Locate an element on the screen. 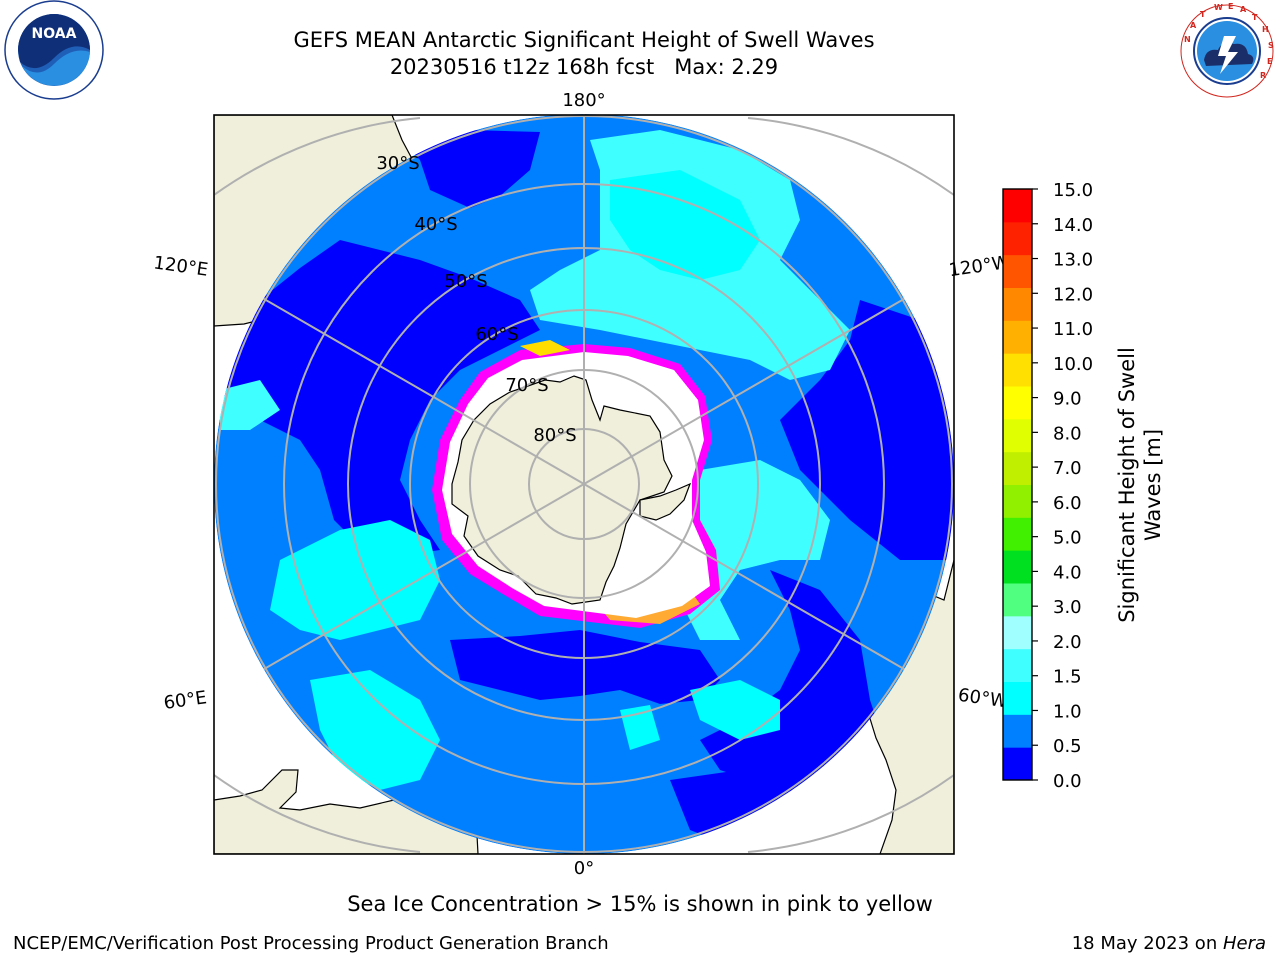 The image size is (1280, 960). lat-label-50s: 50°S is located at coordinates (465, 281).